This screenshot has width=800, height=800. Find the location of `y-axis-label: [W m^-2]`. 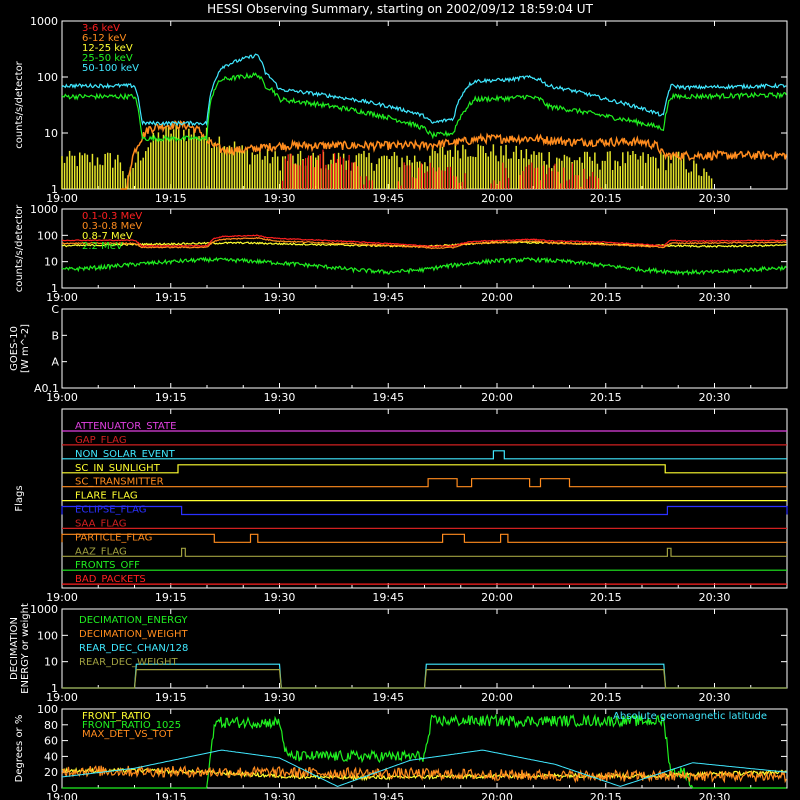

y-axis-label: [W m^-2] is located at coordinates (25, 348).